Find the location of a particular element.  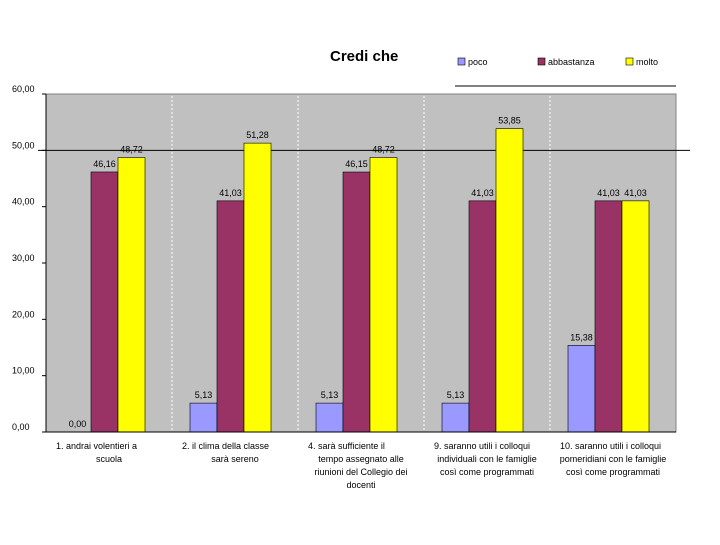

category-label: scuola is located at coordinates (109, 459).